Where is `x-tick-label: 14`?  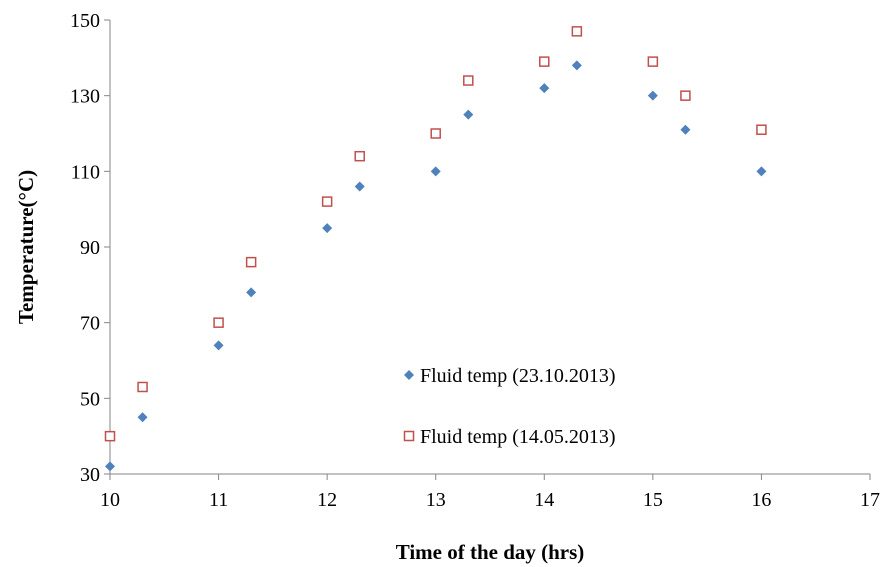
x-tick-label: 14 is located at coordinates (544, 500).